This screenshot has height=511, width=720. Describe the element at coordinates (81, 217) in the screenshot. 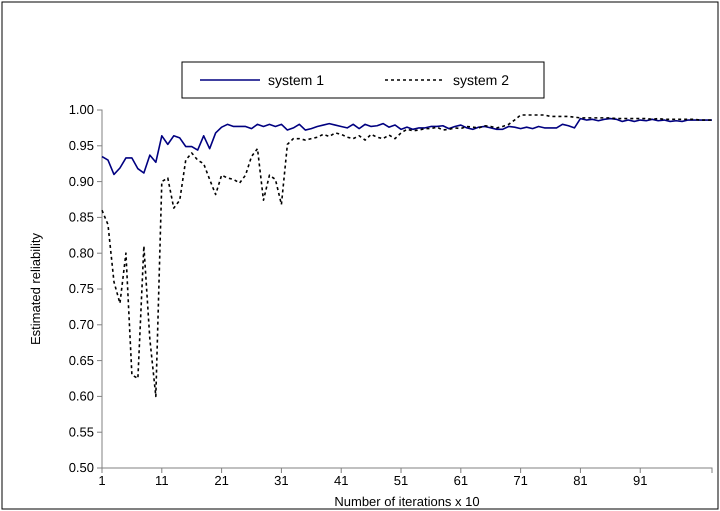

I see `y-tick-label: 0.85` at that location.